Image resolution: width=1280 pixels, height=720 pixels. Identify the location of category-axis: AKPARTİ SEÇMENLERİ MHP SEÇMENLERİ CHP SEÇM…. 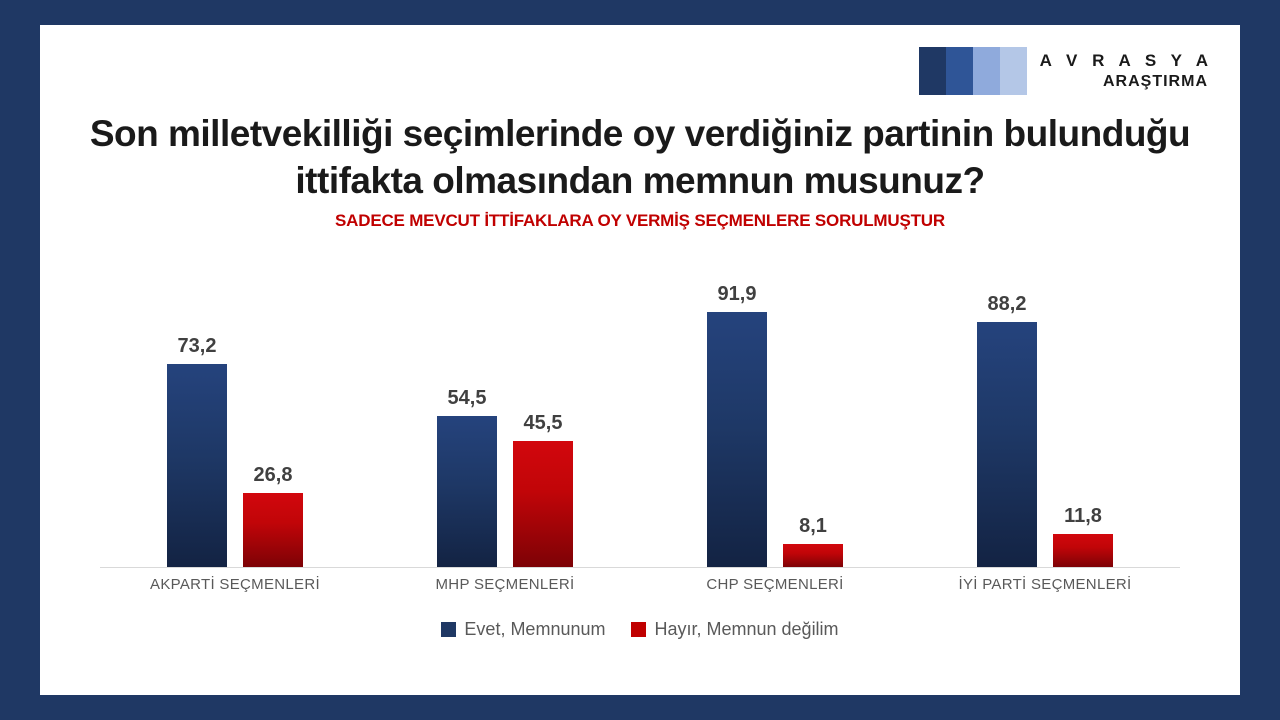
(640, 584).